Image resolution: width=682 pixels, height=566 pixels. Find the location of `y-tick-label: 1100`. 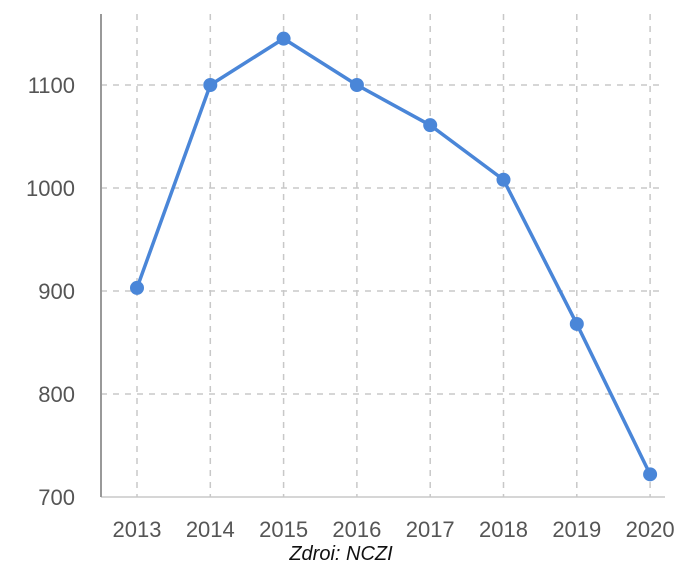

y-tick-label: 1100 is located at coordinates (51, 85).